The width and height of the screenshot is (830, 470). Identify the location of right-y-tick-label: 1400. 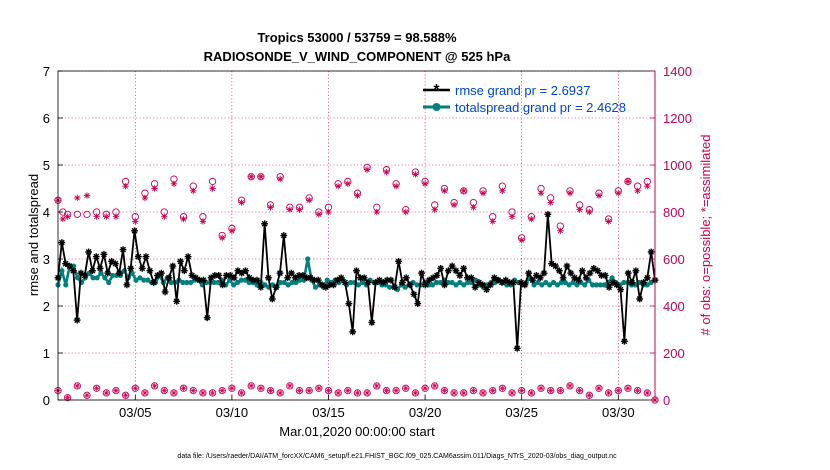
(677, 71).